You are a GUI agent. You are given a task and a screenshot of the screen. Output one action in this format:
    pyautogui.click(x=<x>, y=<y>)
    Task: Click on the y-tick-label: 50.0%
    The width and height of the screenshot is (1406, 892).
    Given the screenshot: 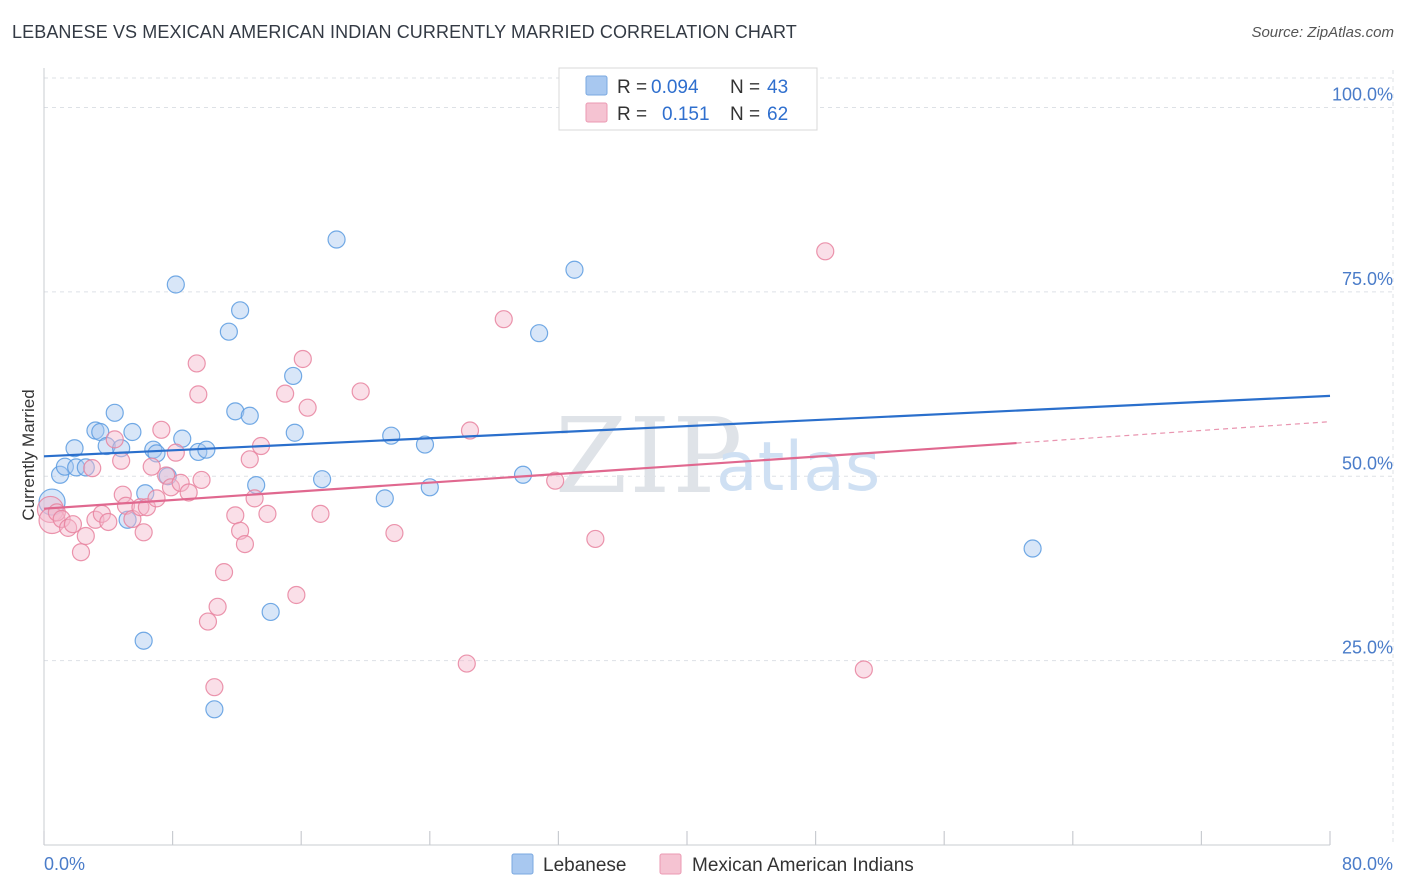 What is the action you would take?
    pyautogui.click(x=1367, y=463)
    